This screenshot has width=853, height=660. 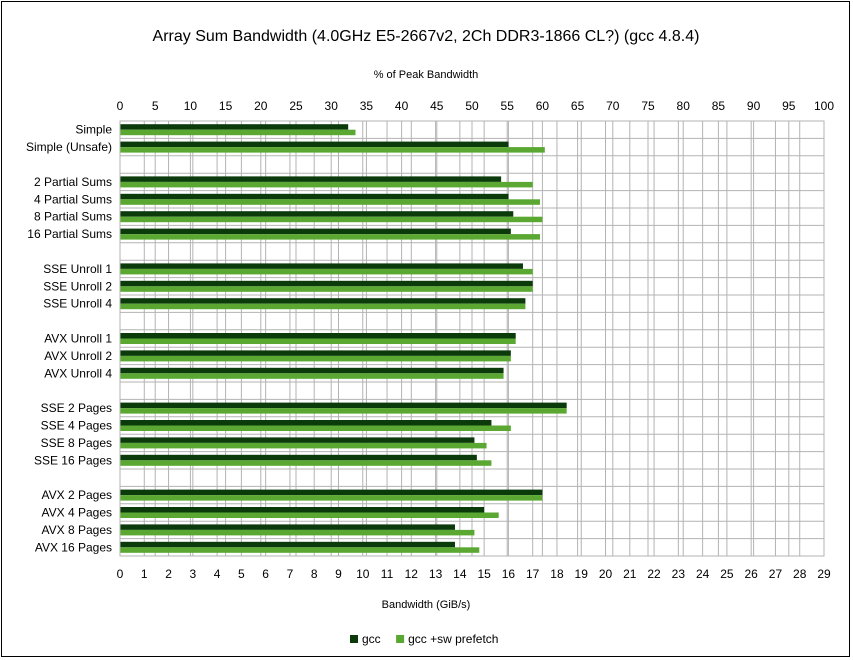 What do you see at coordinates (120, 574) in the screenshot?
I see `x-tick-label: 0` at bounding box center [120, 574].